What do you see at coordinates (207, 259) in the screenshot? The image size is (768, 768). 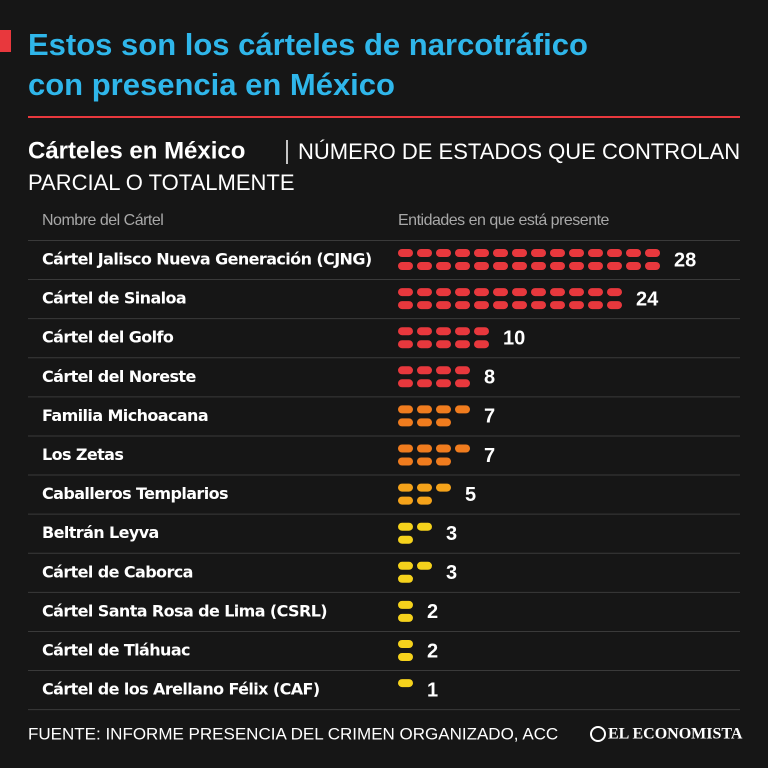 I see `row-label: Cártel Jalisco Nueva Generación (CJNG)` at bounding box center [207, 259].